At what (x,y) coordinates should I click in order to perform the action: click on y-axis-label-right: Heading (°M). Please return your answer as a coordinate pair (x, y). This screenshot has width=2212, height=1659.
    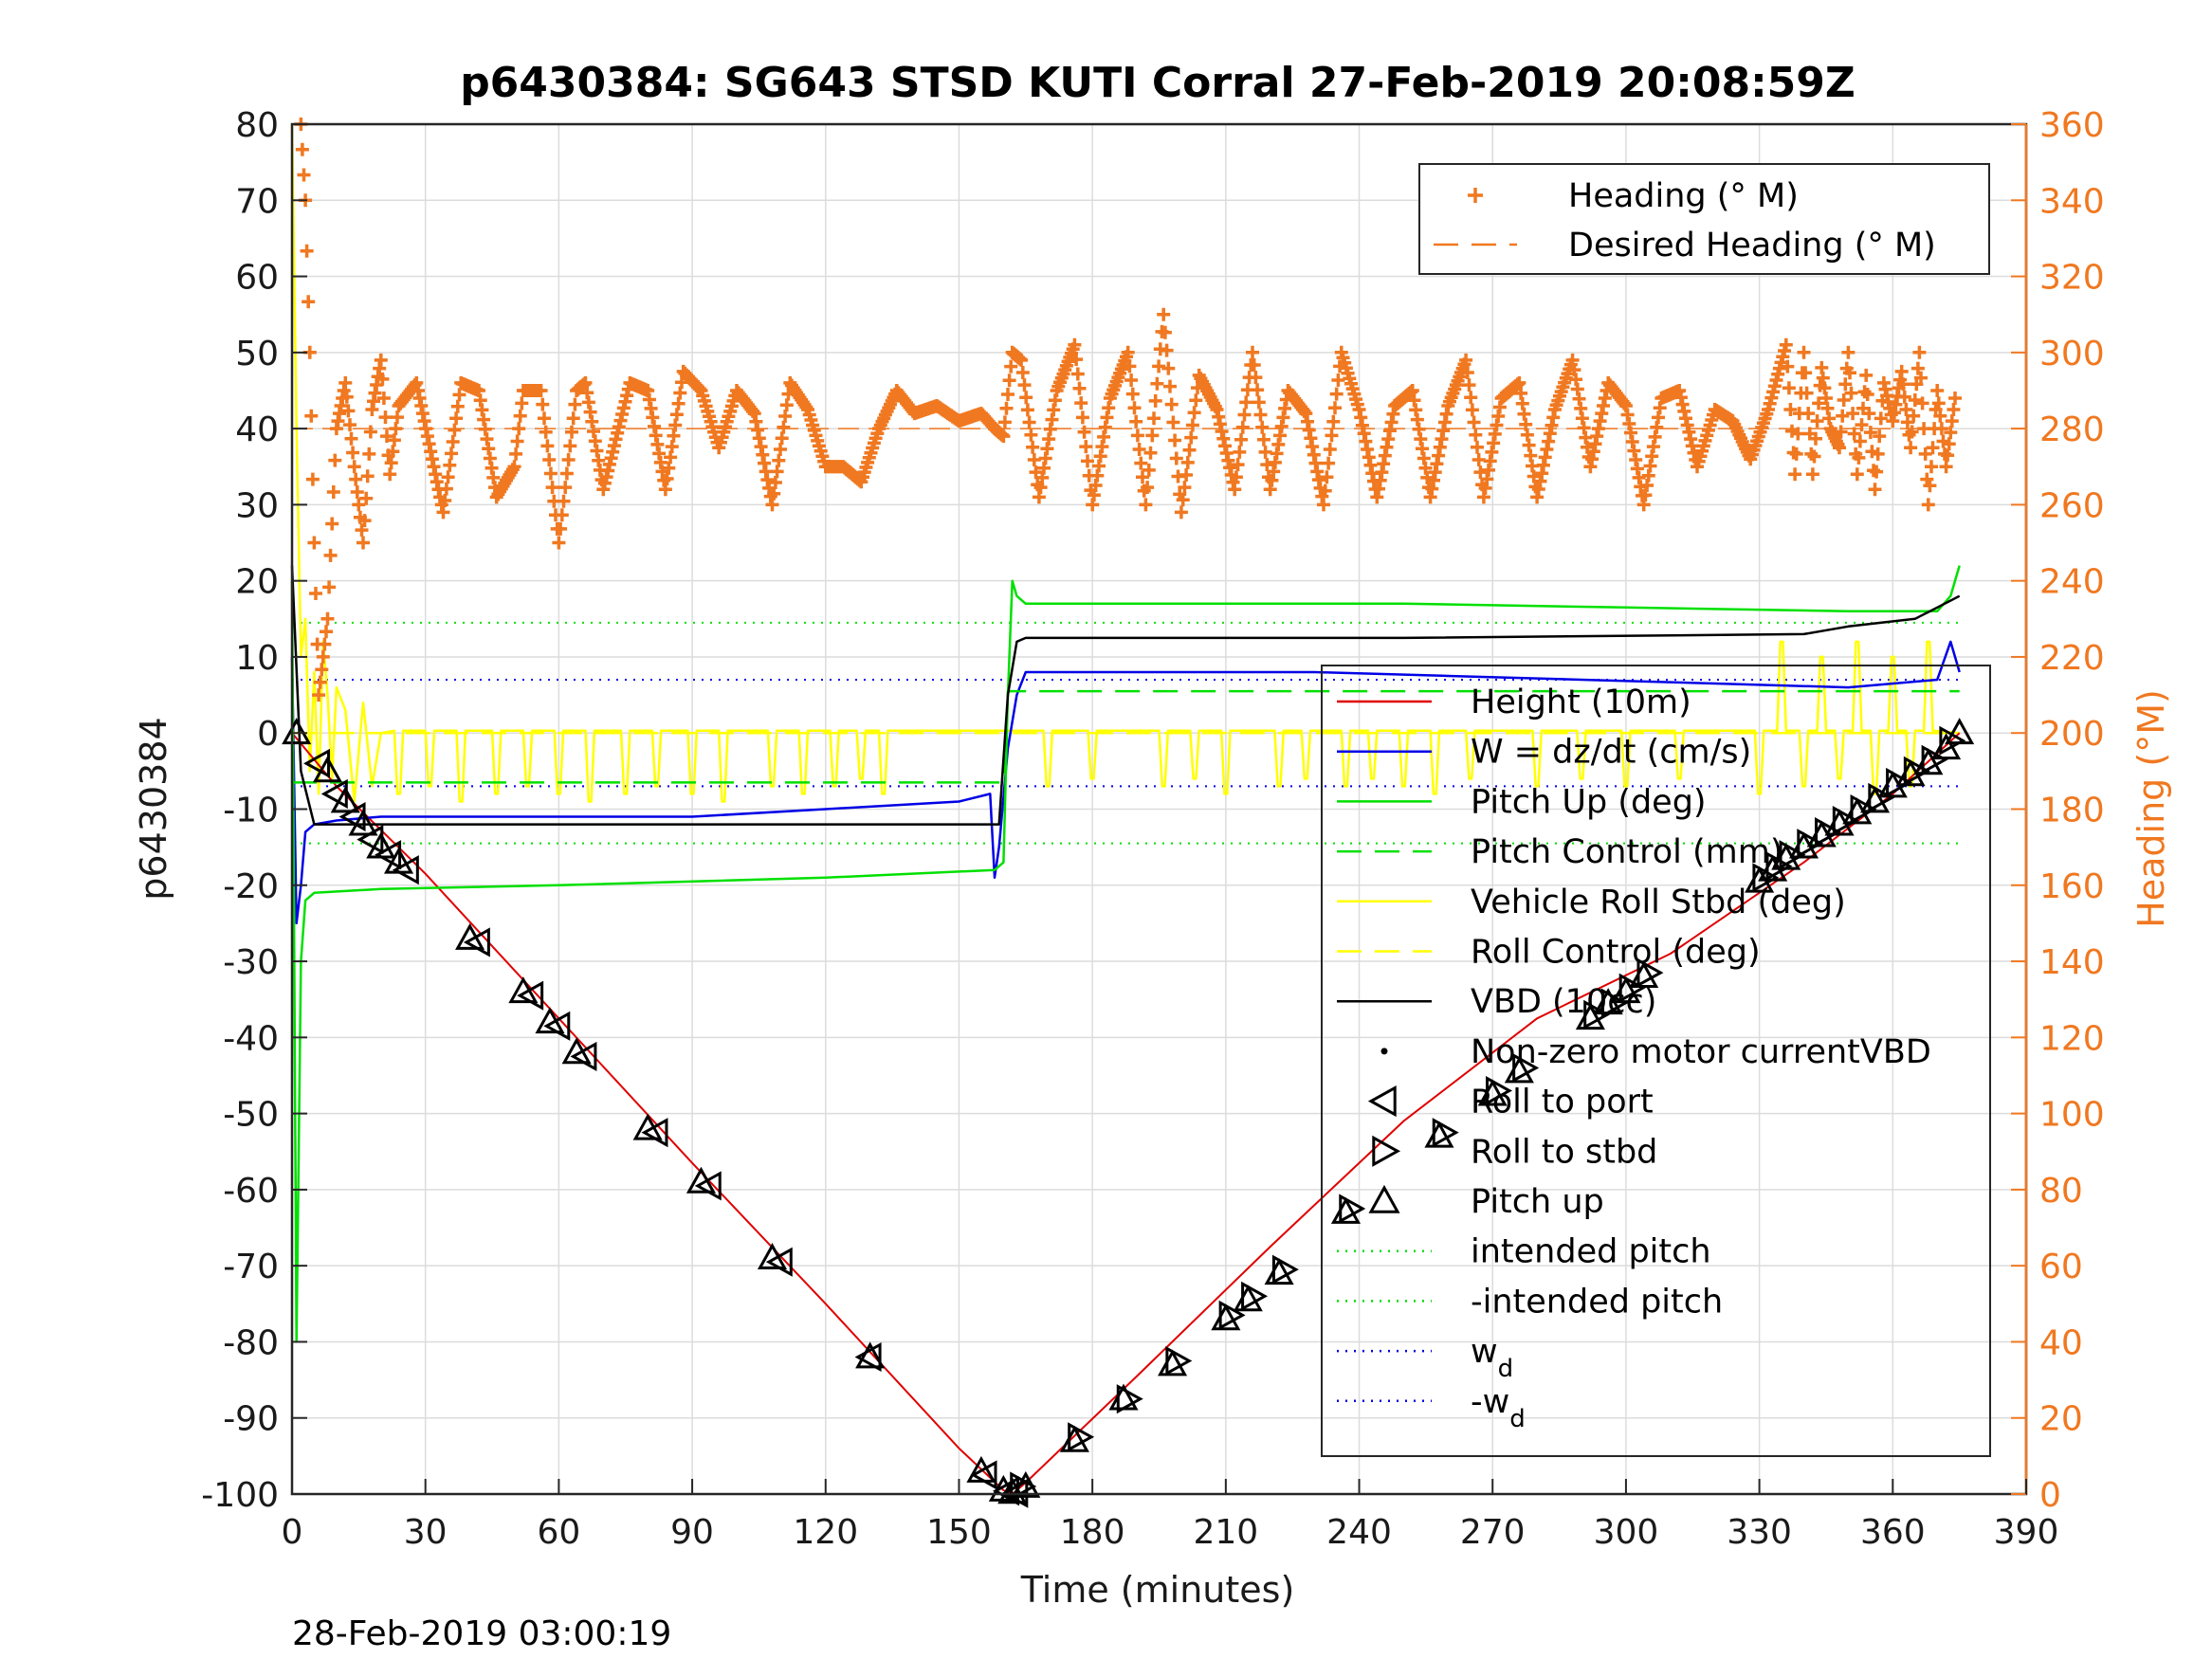
    Looking at the image, I should click on (2151, 808).